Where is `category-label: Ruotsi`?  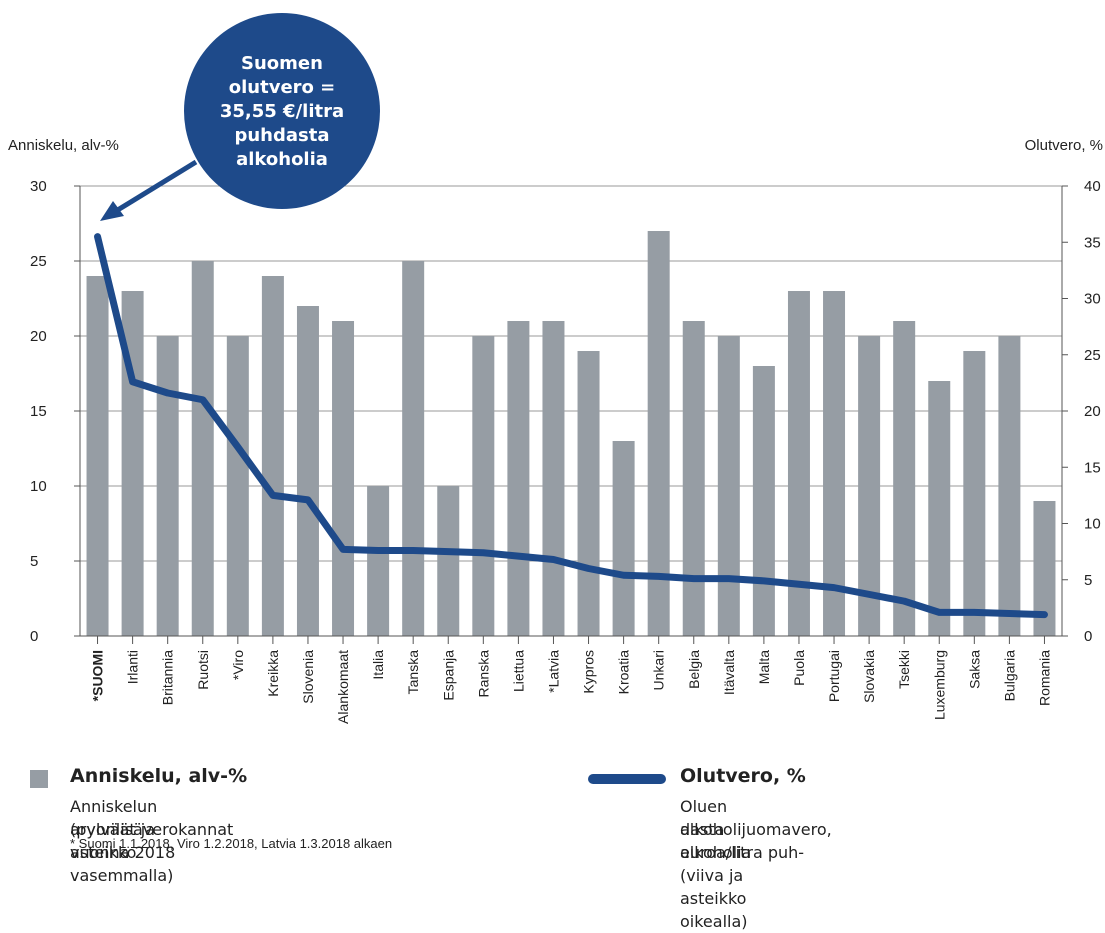
category-label: Ruotsi is located at coordinates (203, 670).